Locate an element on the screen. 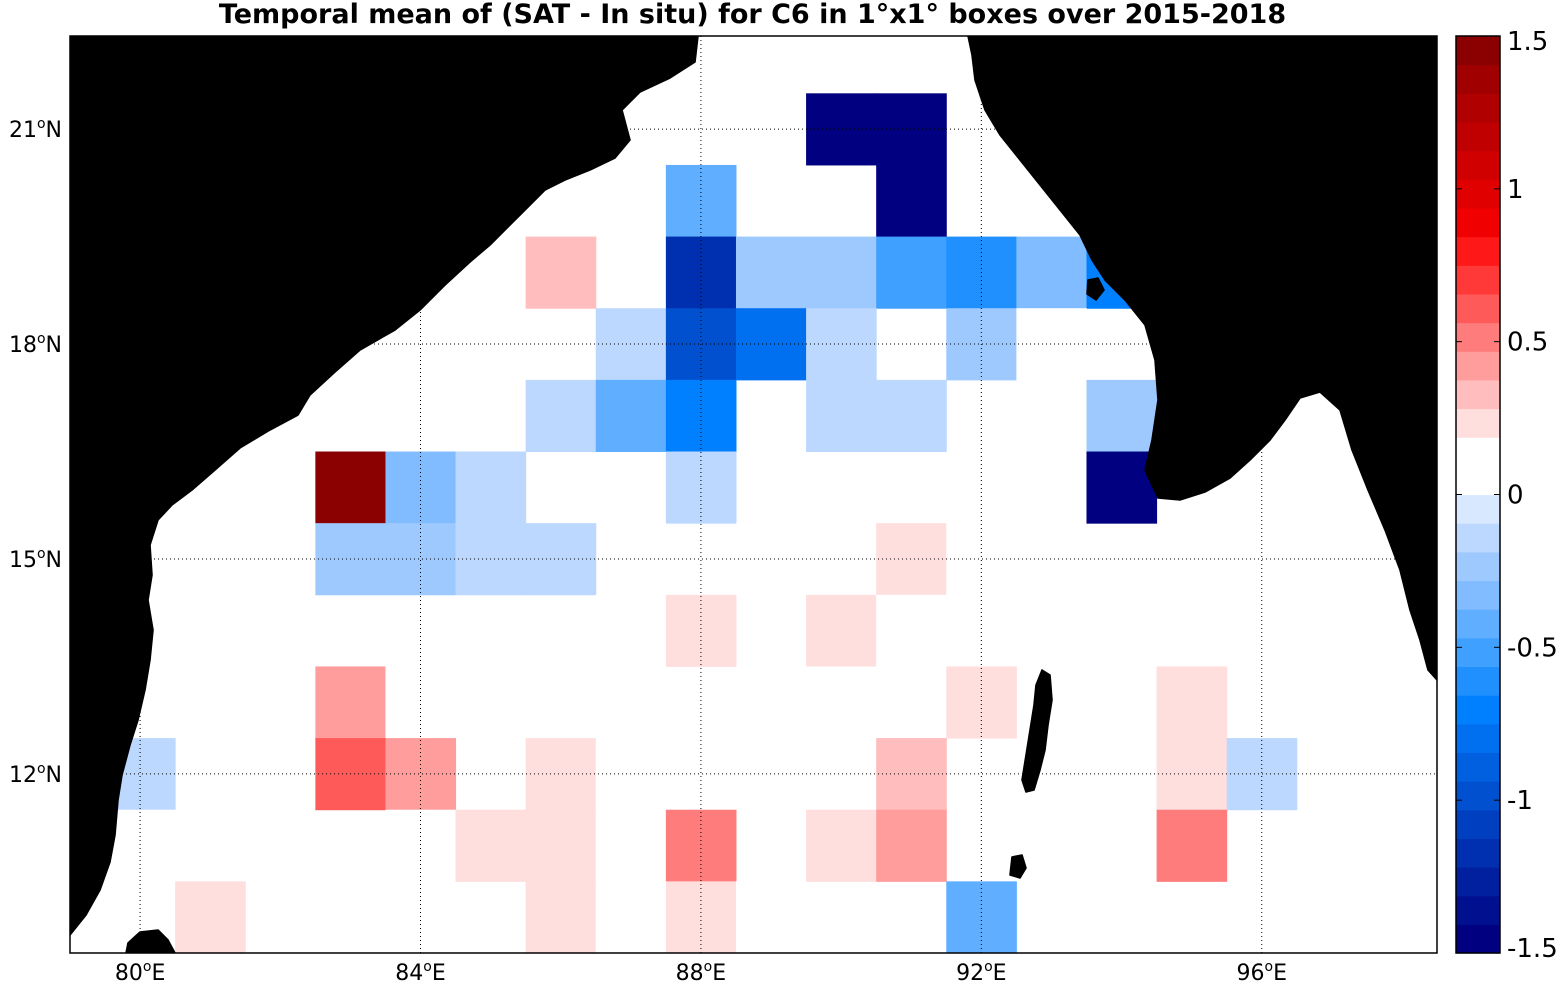 The width and height of the screenshot is (1567, 984). lon-tick-label: 96oE is located at coordinates (1262, 971).